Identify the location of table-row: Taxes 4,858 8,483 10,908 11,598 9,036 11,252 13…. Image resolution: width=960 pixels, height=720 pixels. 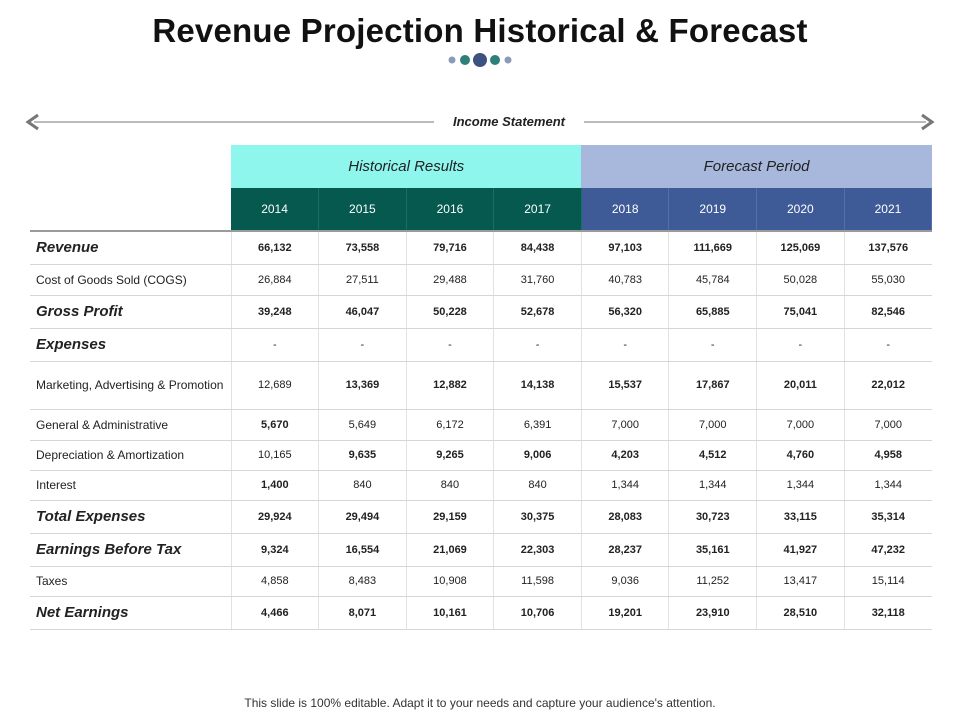
(481, 581).